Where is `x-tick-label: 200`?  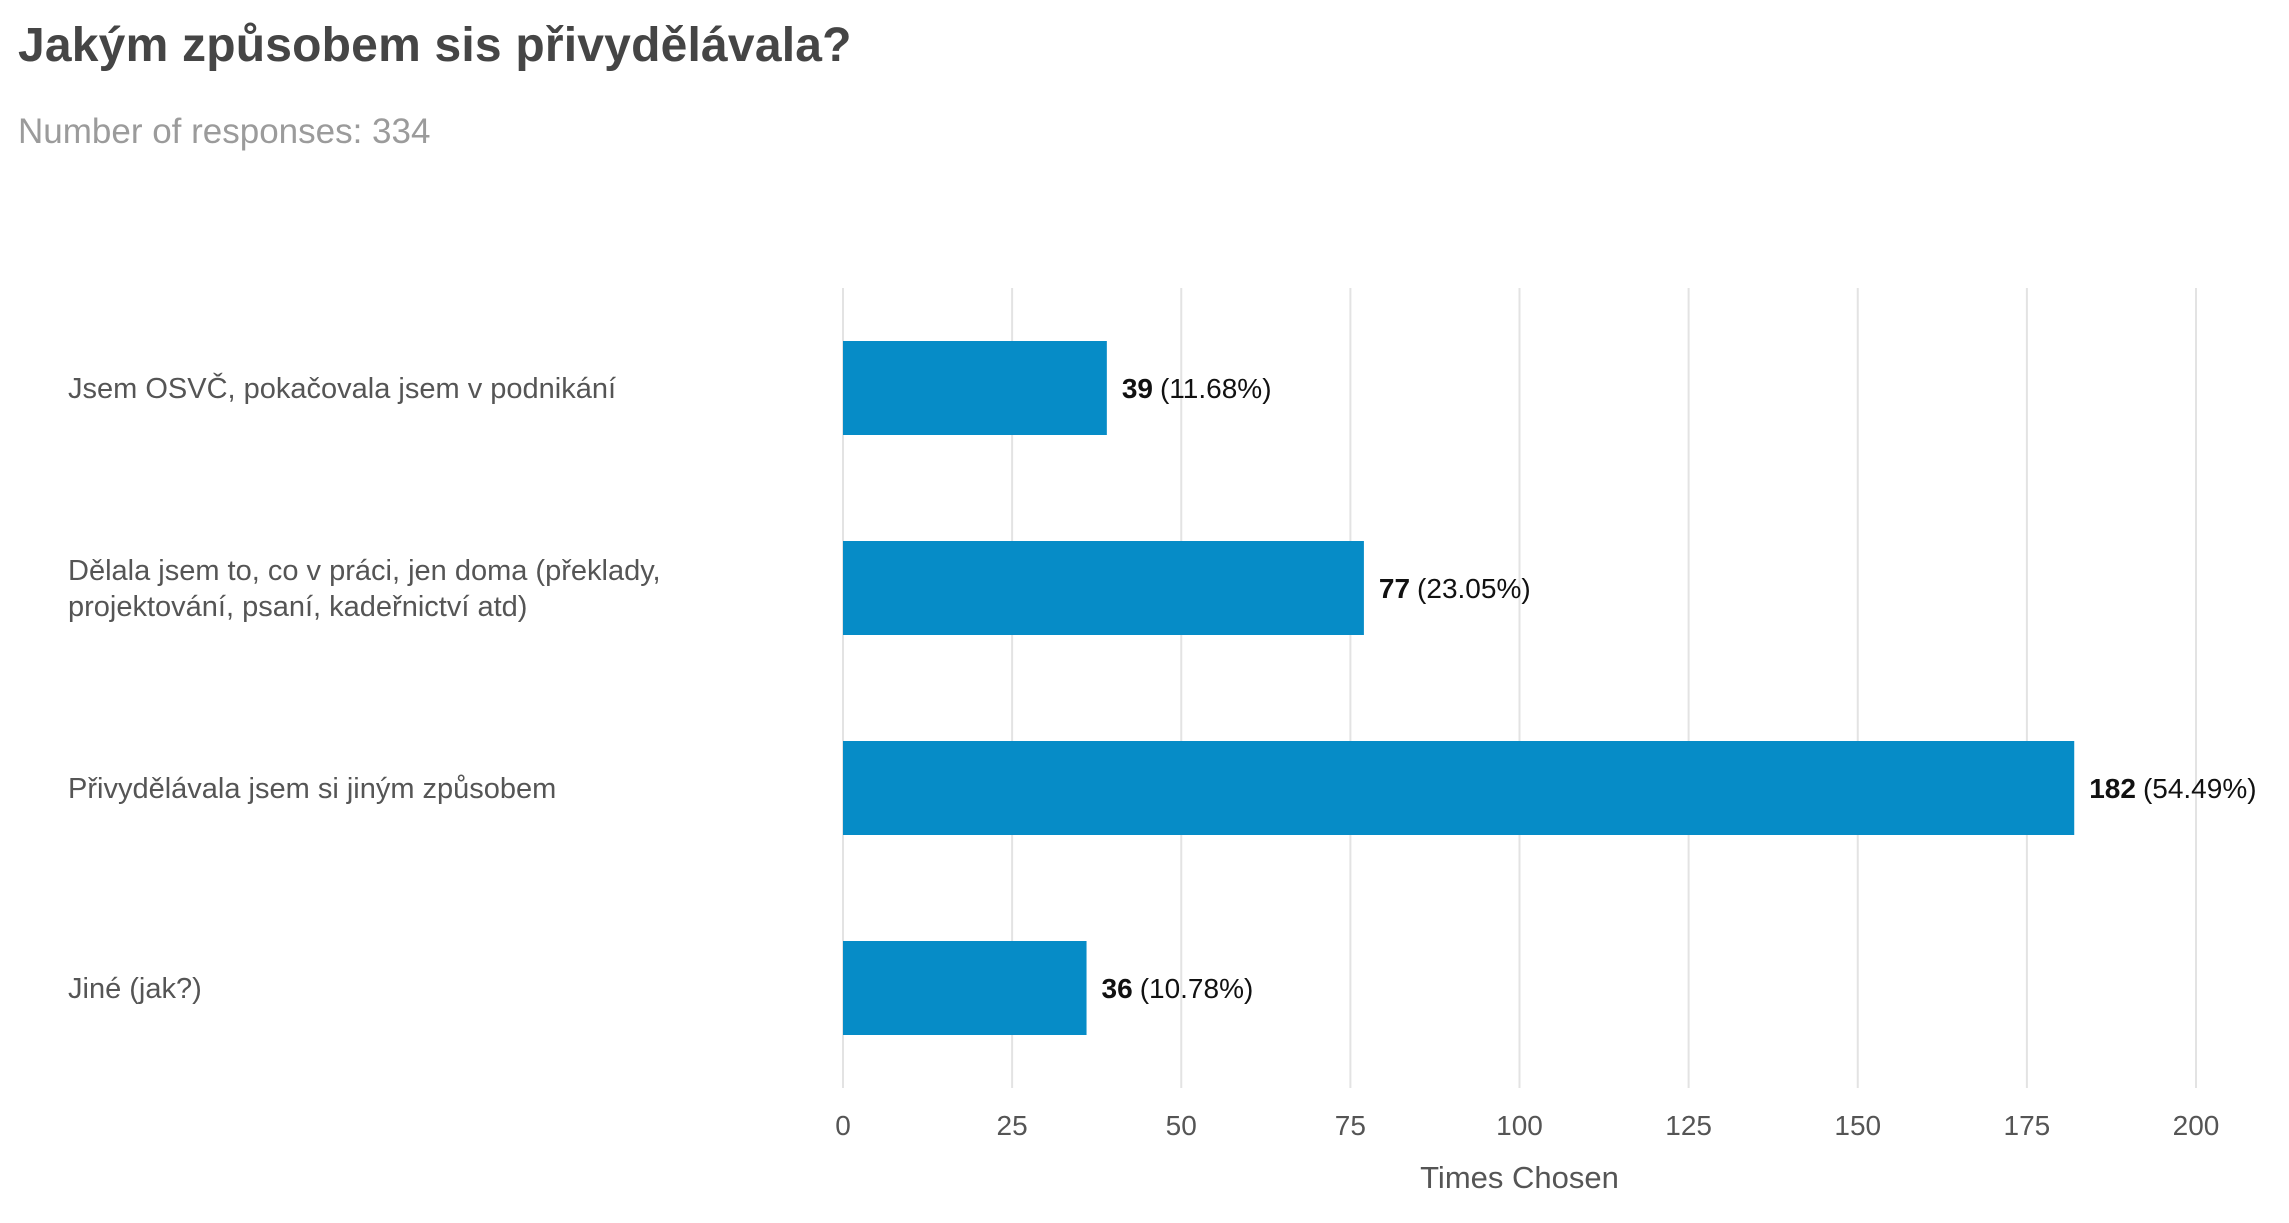
x-tick-label: 200 is located at coordinates (2196, 1125).